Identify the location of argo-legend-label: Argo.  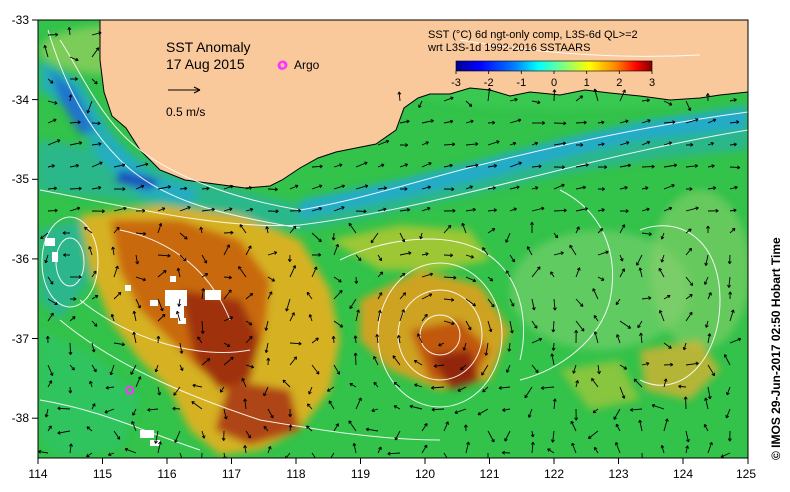
(307, 65).